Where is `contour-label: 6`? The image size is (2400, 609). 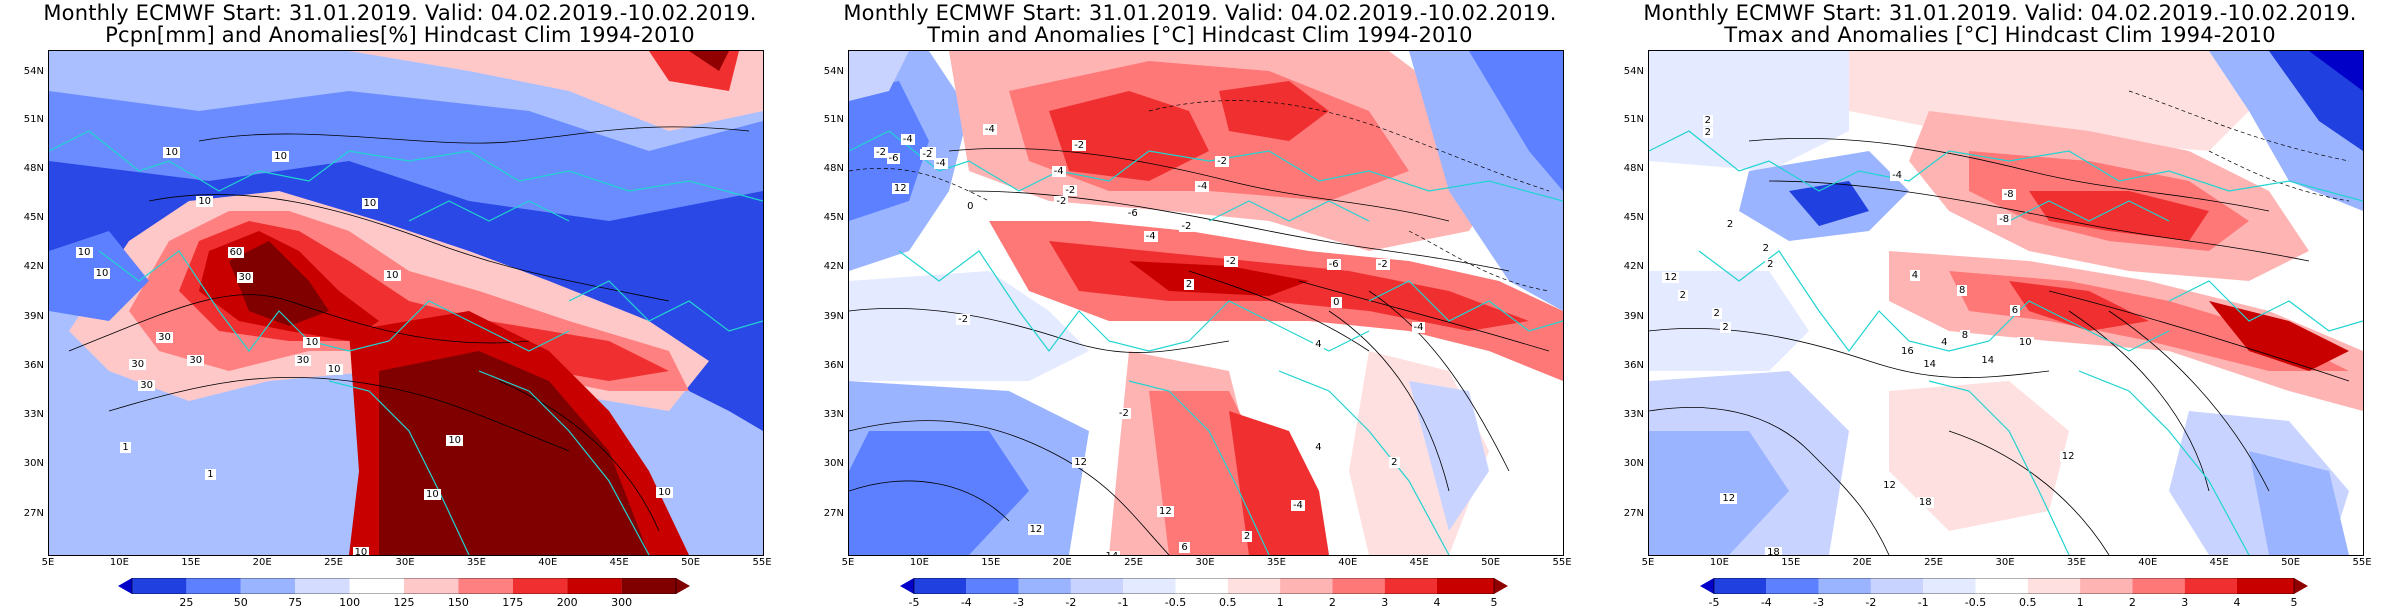 contour-label: 6 is located at coordinates (2015, 311).